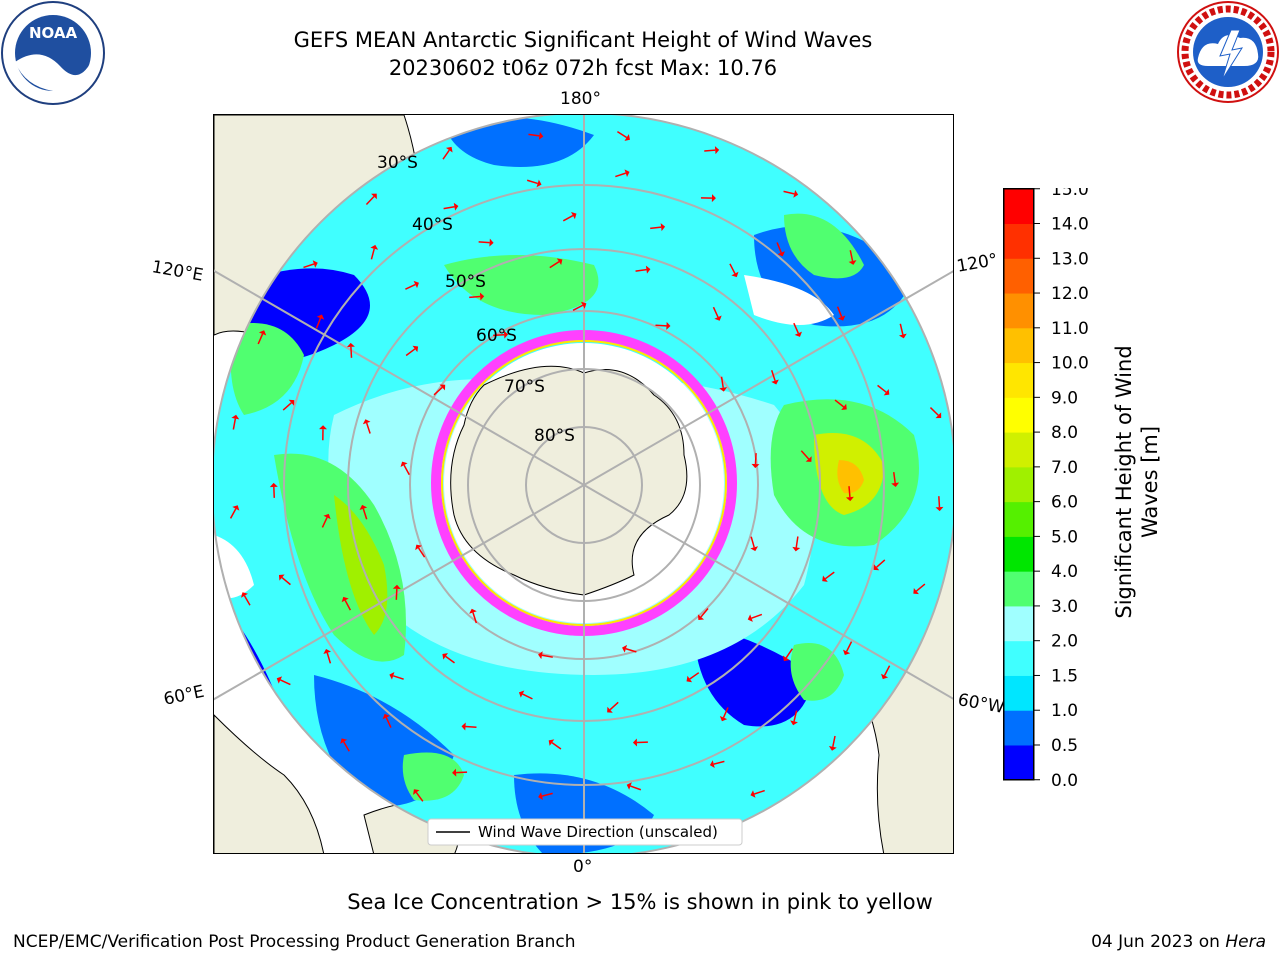 This screenshot has height=960, width=1280. What do you see at coordinates (1228, 52) in the screenshot?
I see `nws-logo` at bounding box center [1228, 52].